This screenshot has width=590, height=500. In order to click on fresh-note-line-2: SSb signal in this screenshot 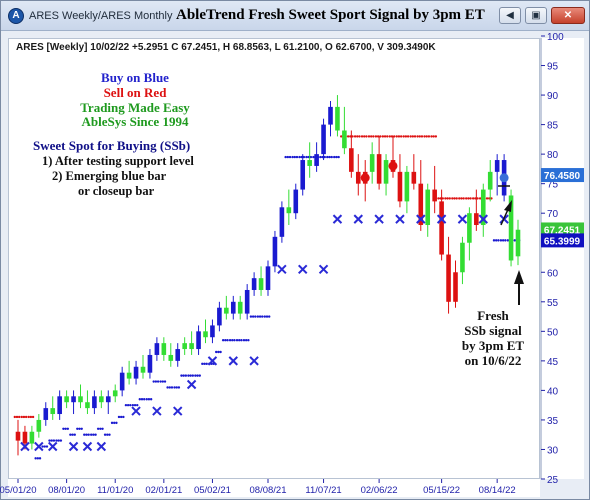, I will do `click(493, 330)`.